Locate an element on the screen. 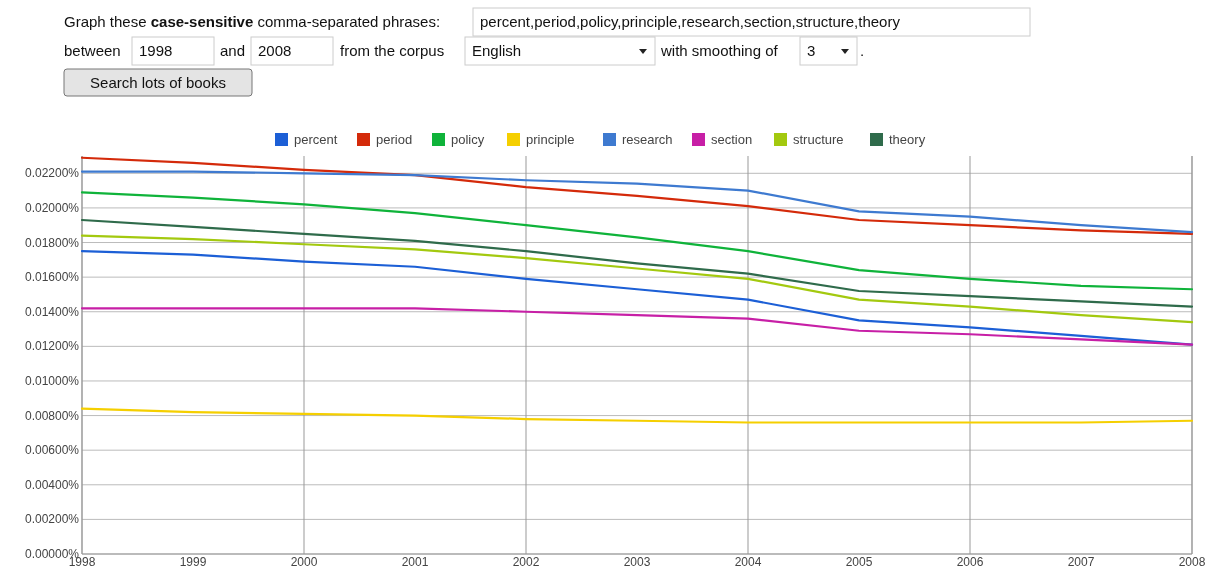  text: 2008 is located at coordinates (275, 50).